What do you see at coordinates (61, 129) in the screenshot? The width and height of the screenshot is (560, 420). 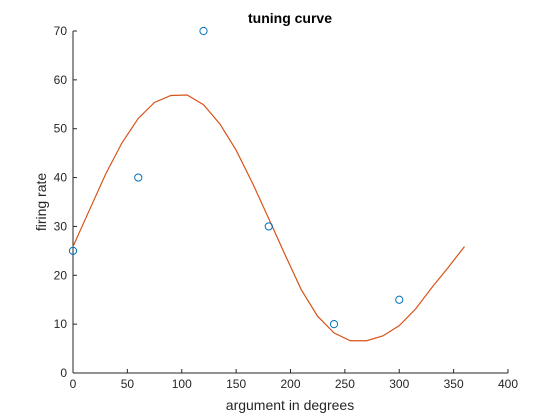 I see `y-tick-label: 50` at bounding box center [61, 129].